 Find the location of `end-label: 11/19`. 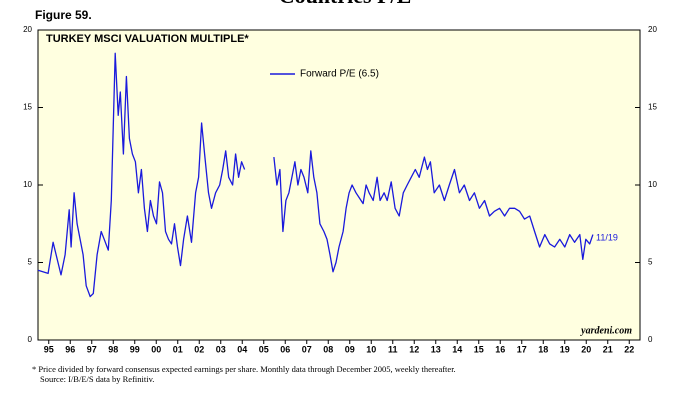

end-label: 11/19 is located at coordinates (607, 237).